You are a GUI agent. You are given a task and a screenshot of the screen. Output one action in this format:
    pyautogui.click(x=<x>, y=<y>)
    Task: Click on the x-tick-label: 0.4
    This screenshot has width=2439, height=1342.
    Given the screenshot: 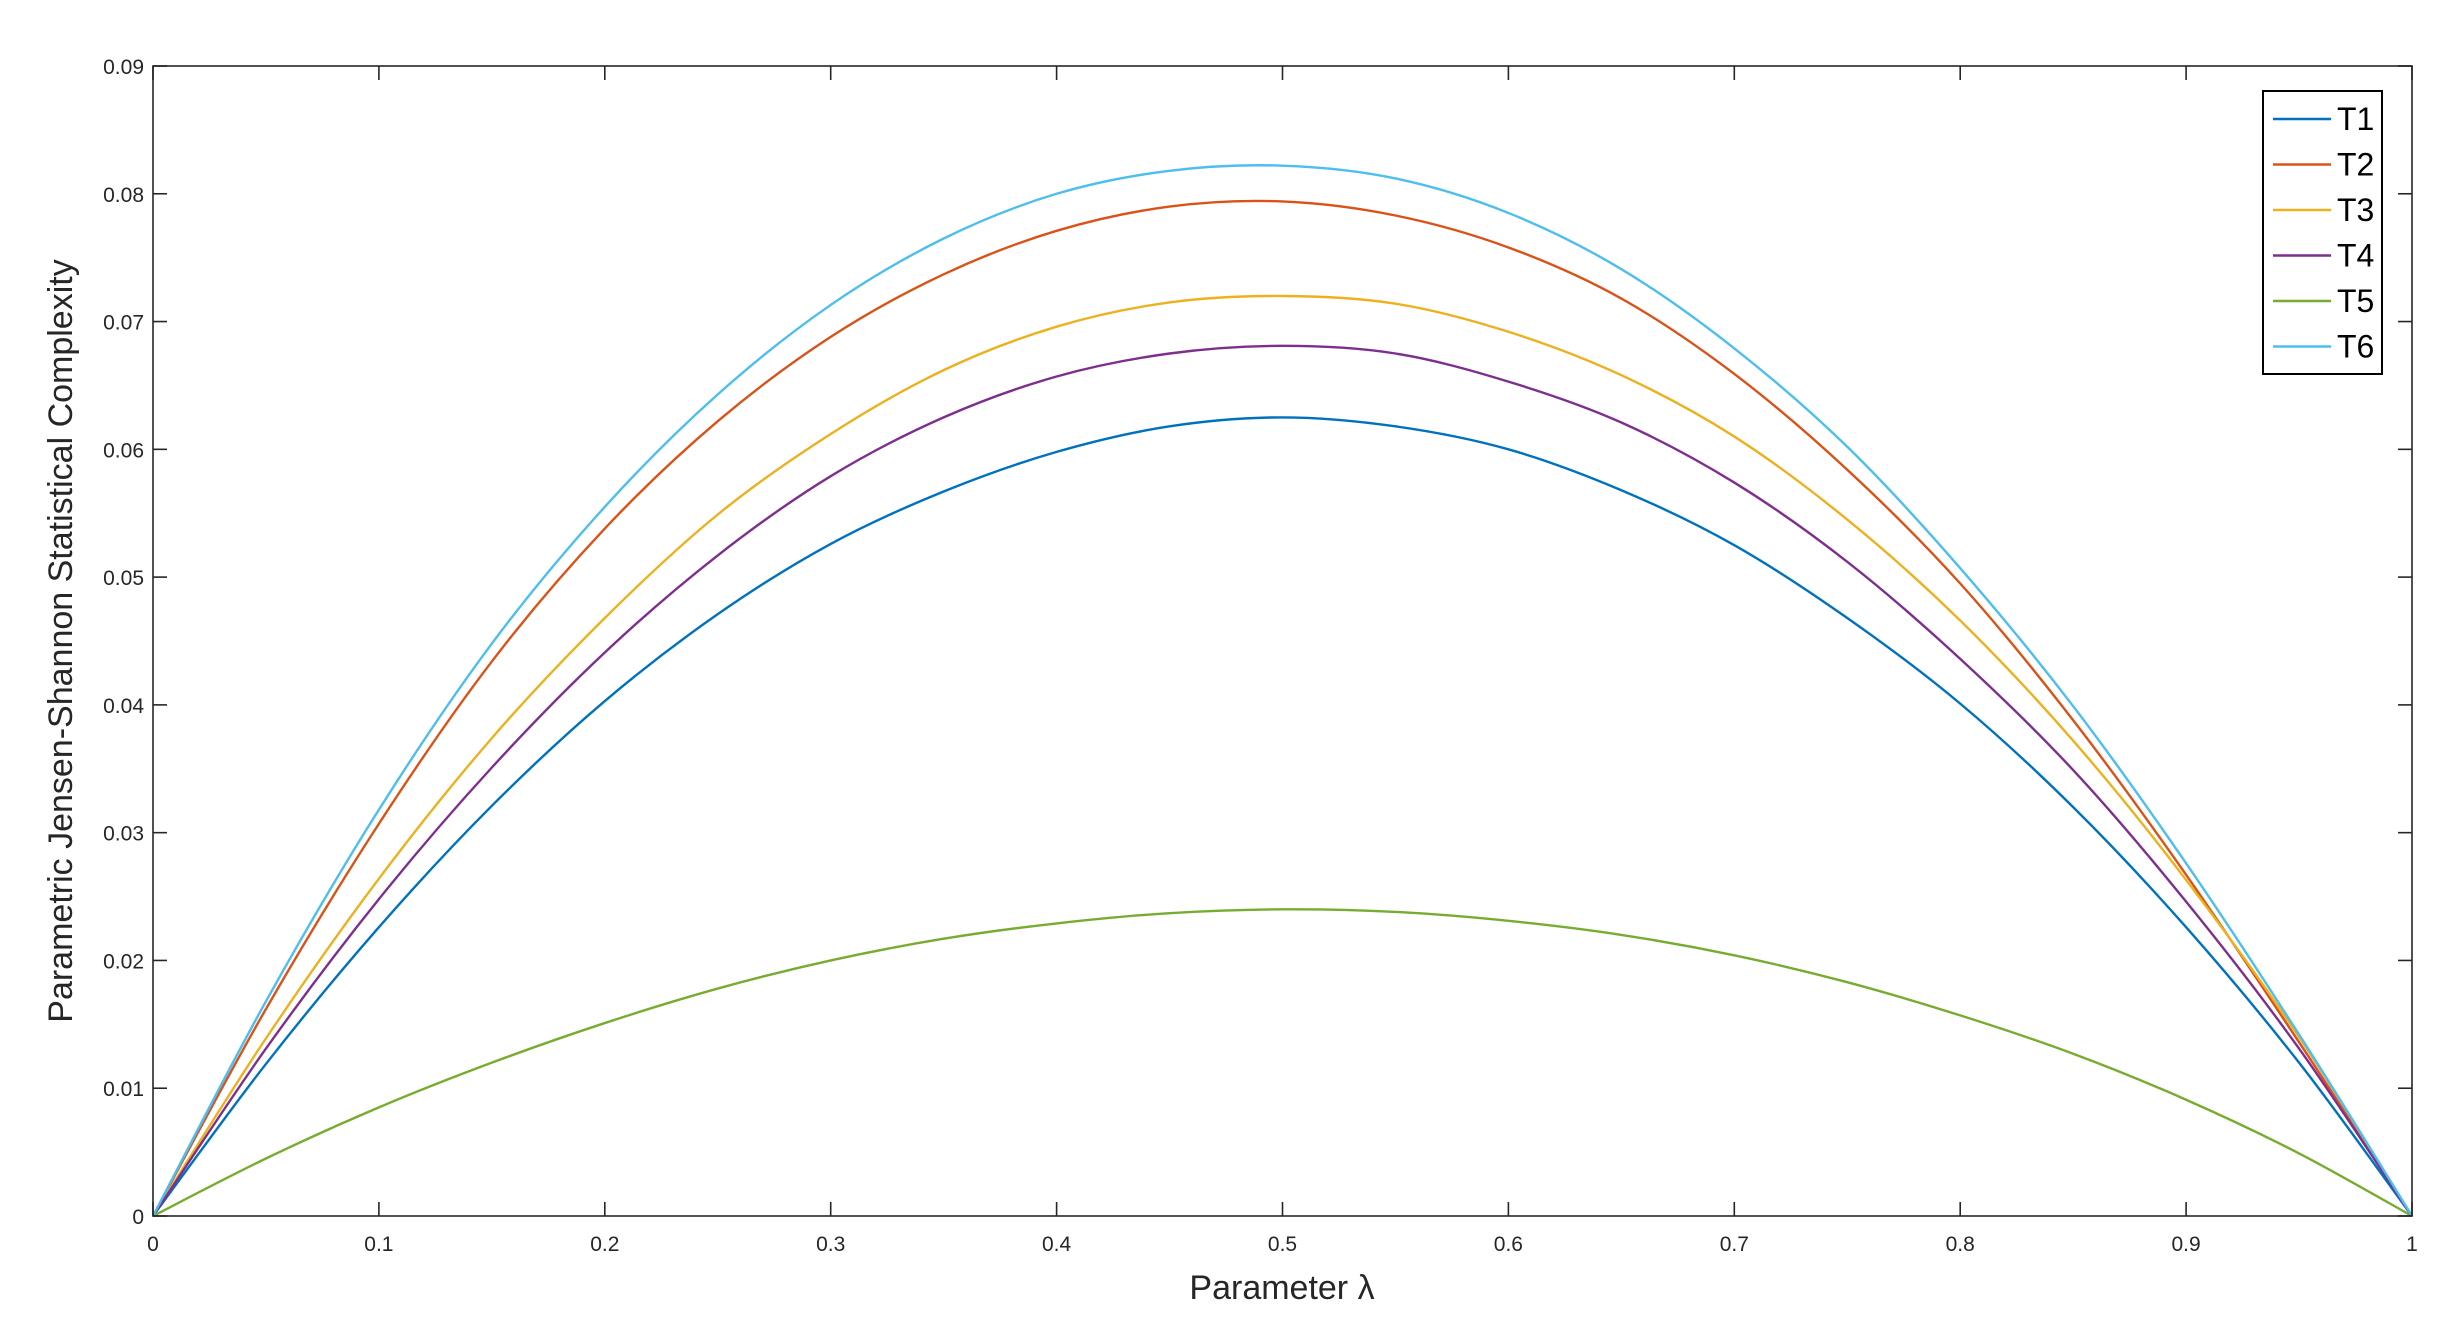 What is the action you would take?
    pyautogui.click(x=1057, y=1244)
    